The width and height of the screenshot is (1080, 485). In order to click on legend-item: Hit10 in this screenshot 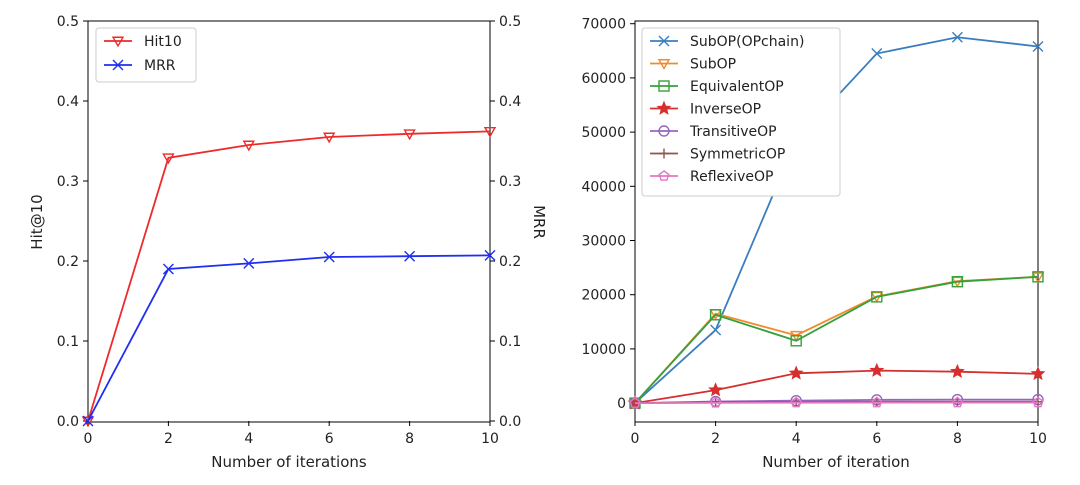, I will do `click(143, 42)`.